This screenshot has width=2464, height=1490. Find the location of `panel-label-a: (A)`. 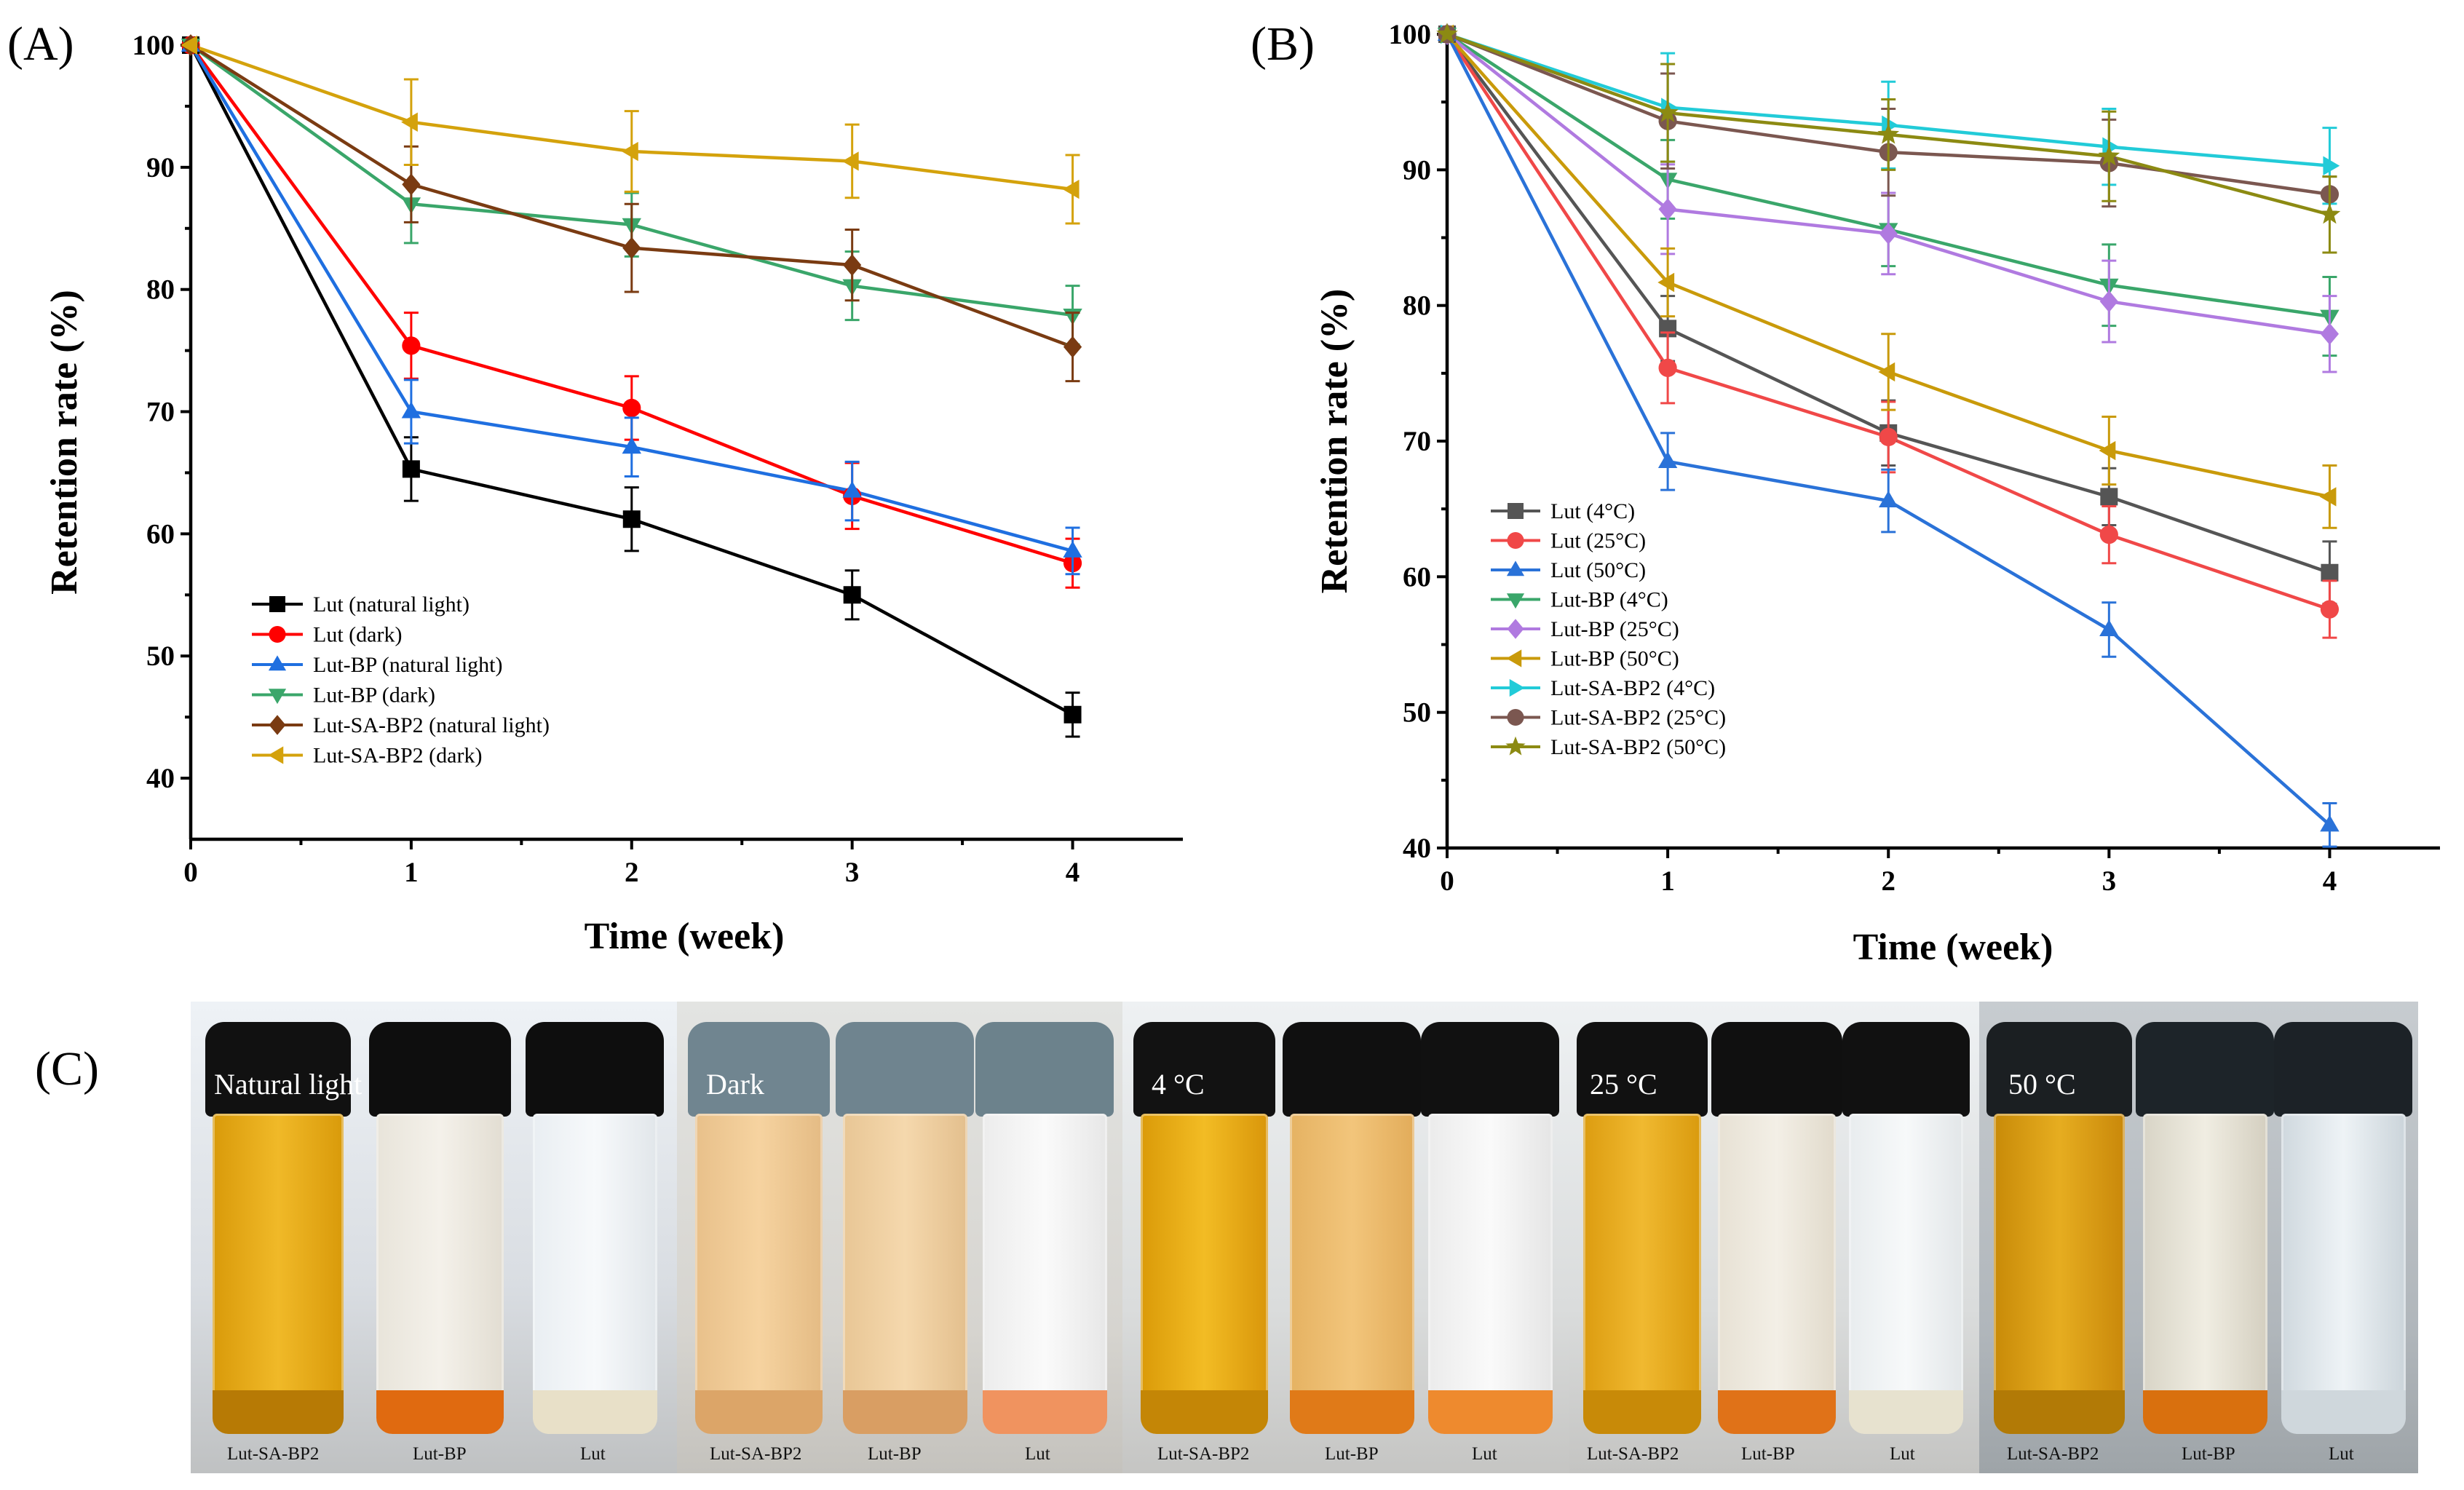

panel-label-a: (A) is located at coordinates (40, 44).